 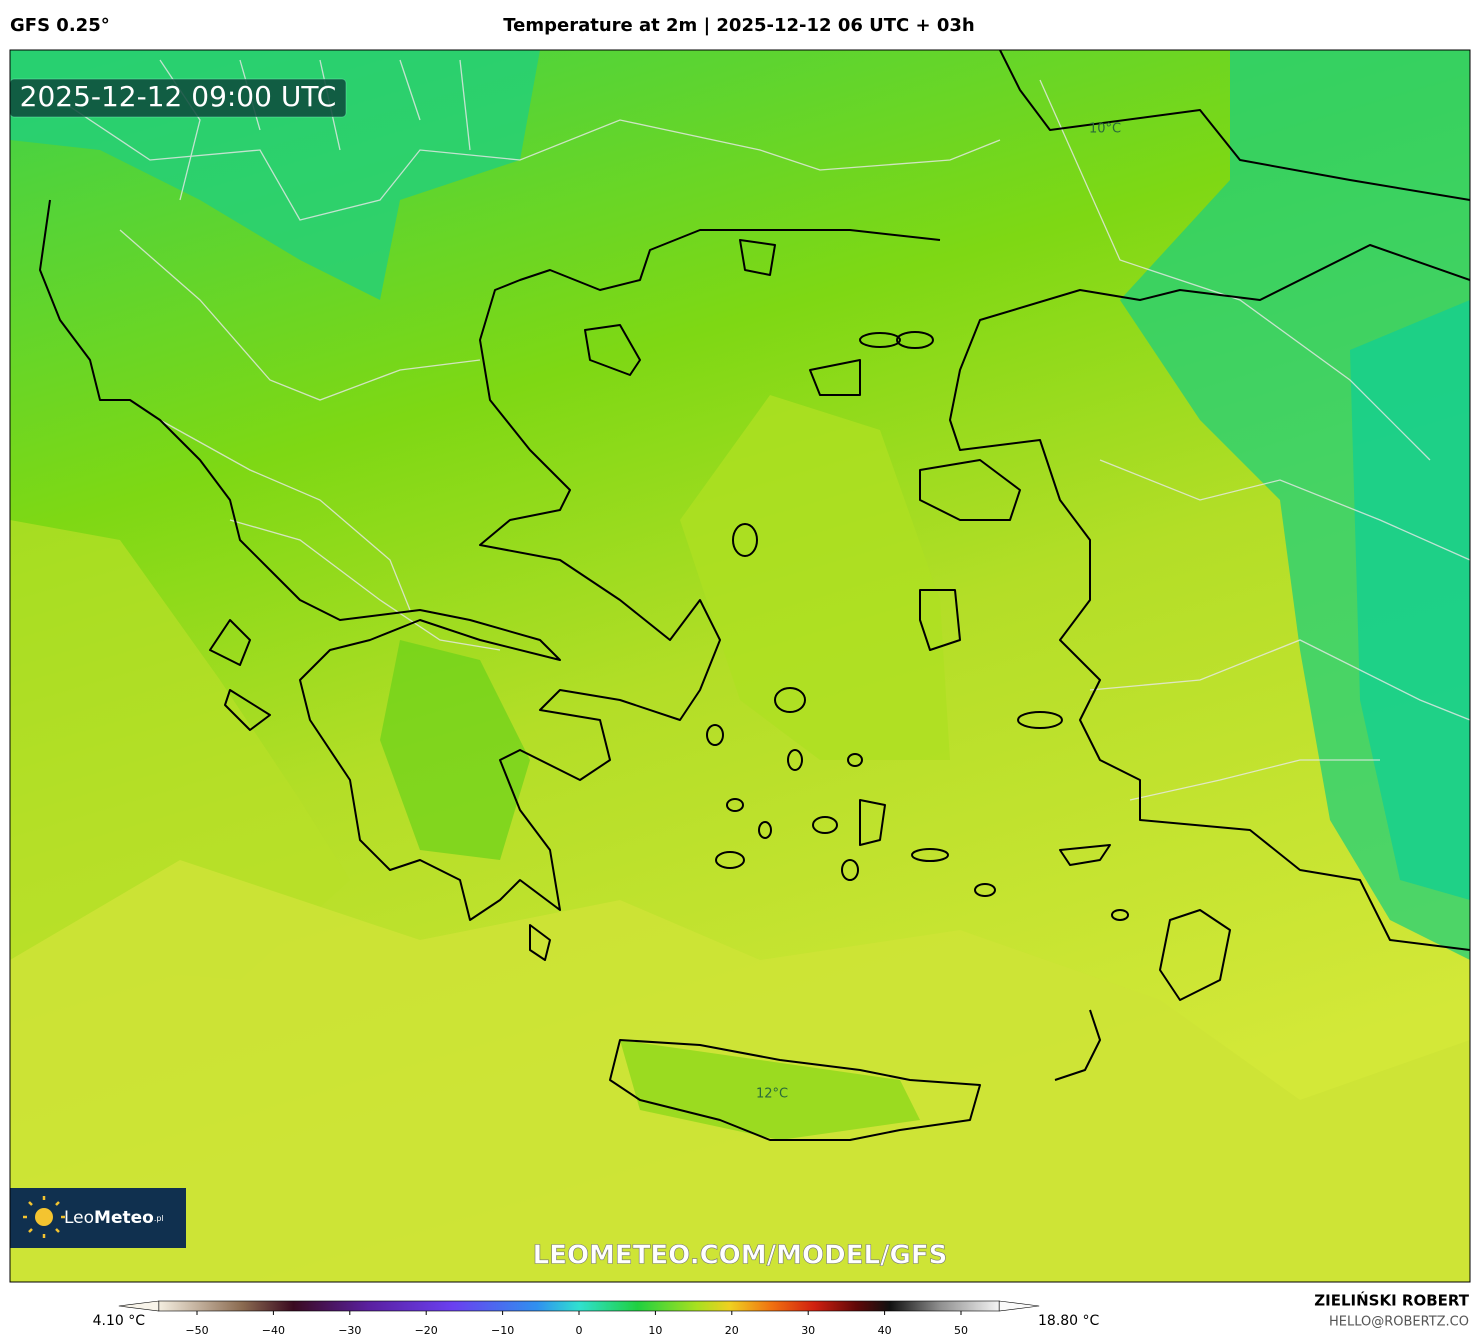 What do you see at coordinates (579, 1330) in the screenshot?
I see `colorbar-tick-label: 0` at bounding box center [579, 1330].